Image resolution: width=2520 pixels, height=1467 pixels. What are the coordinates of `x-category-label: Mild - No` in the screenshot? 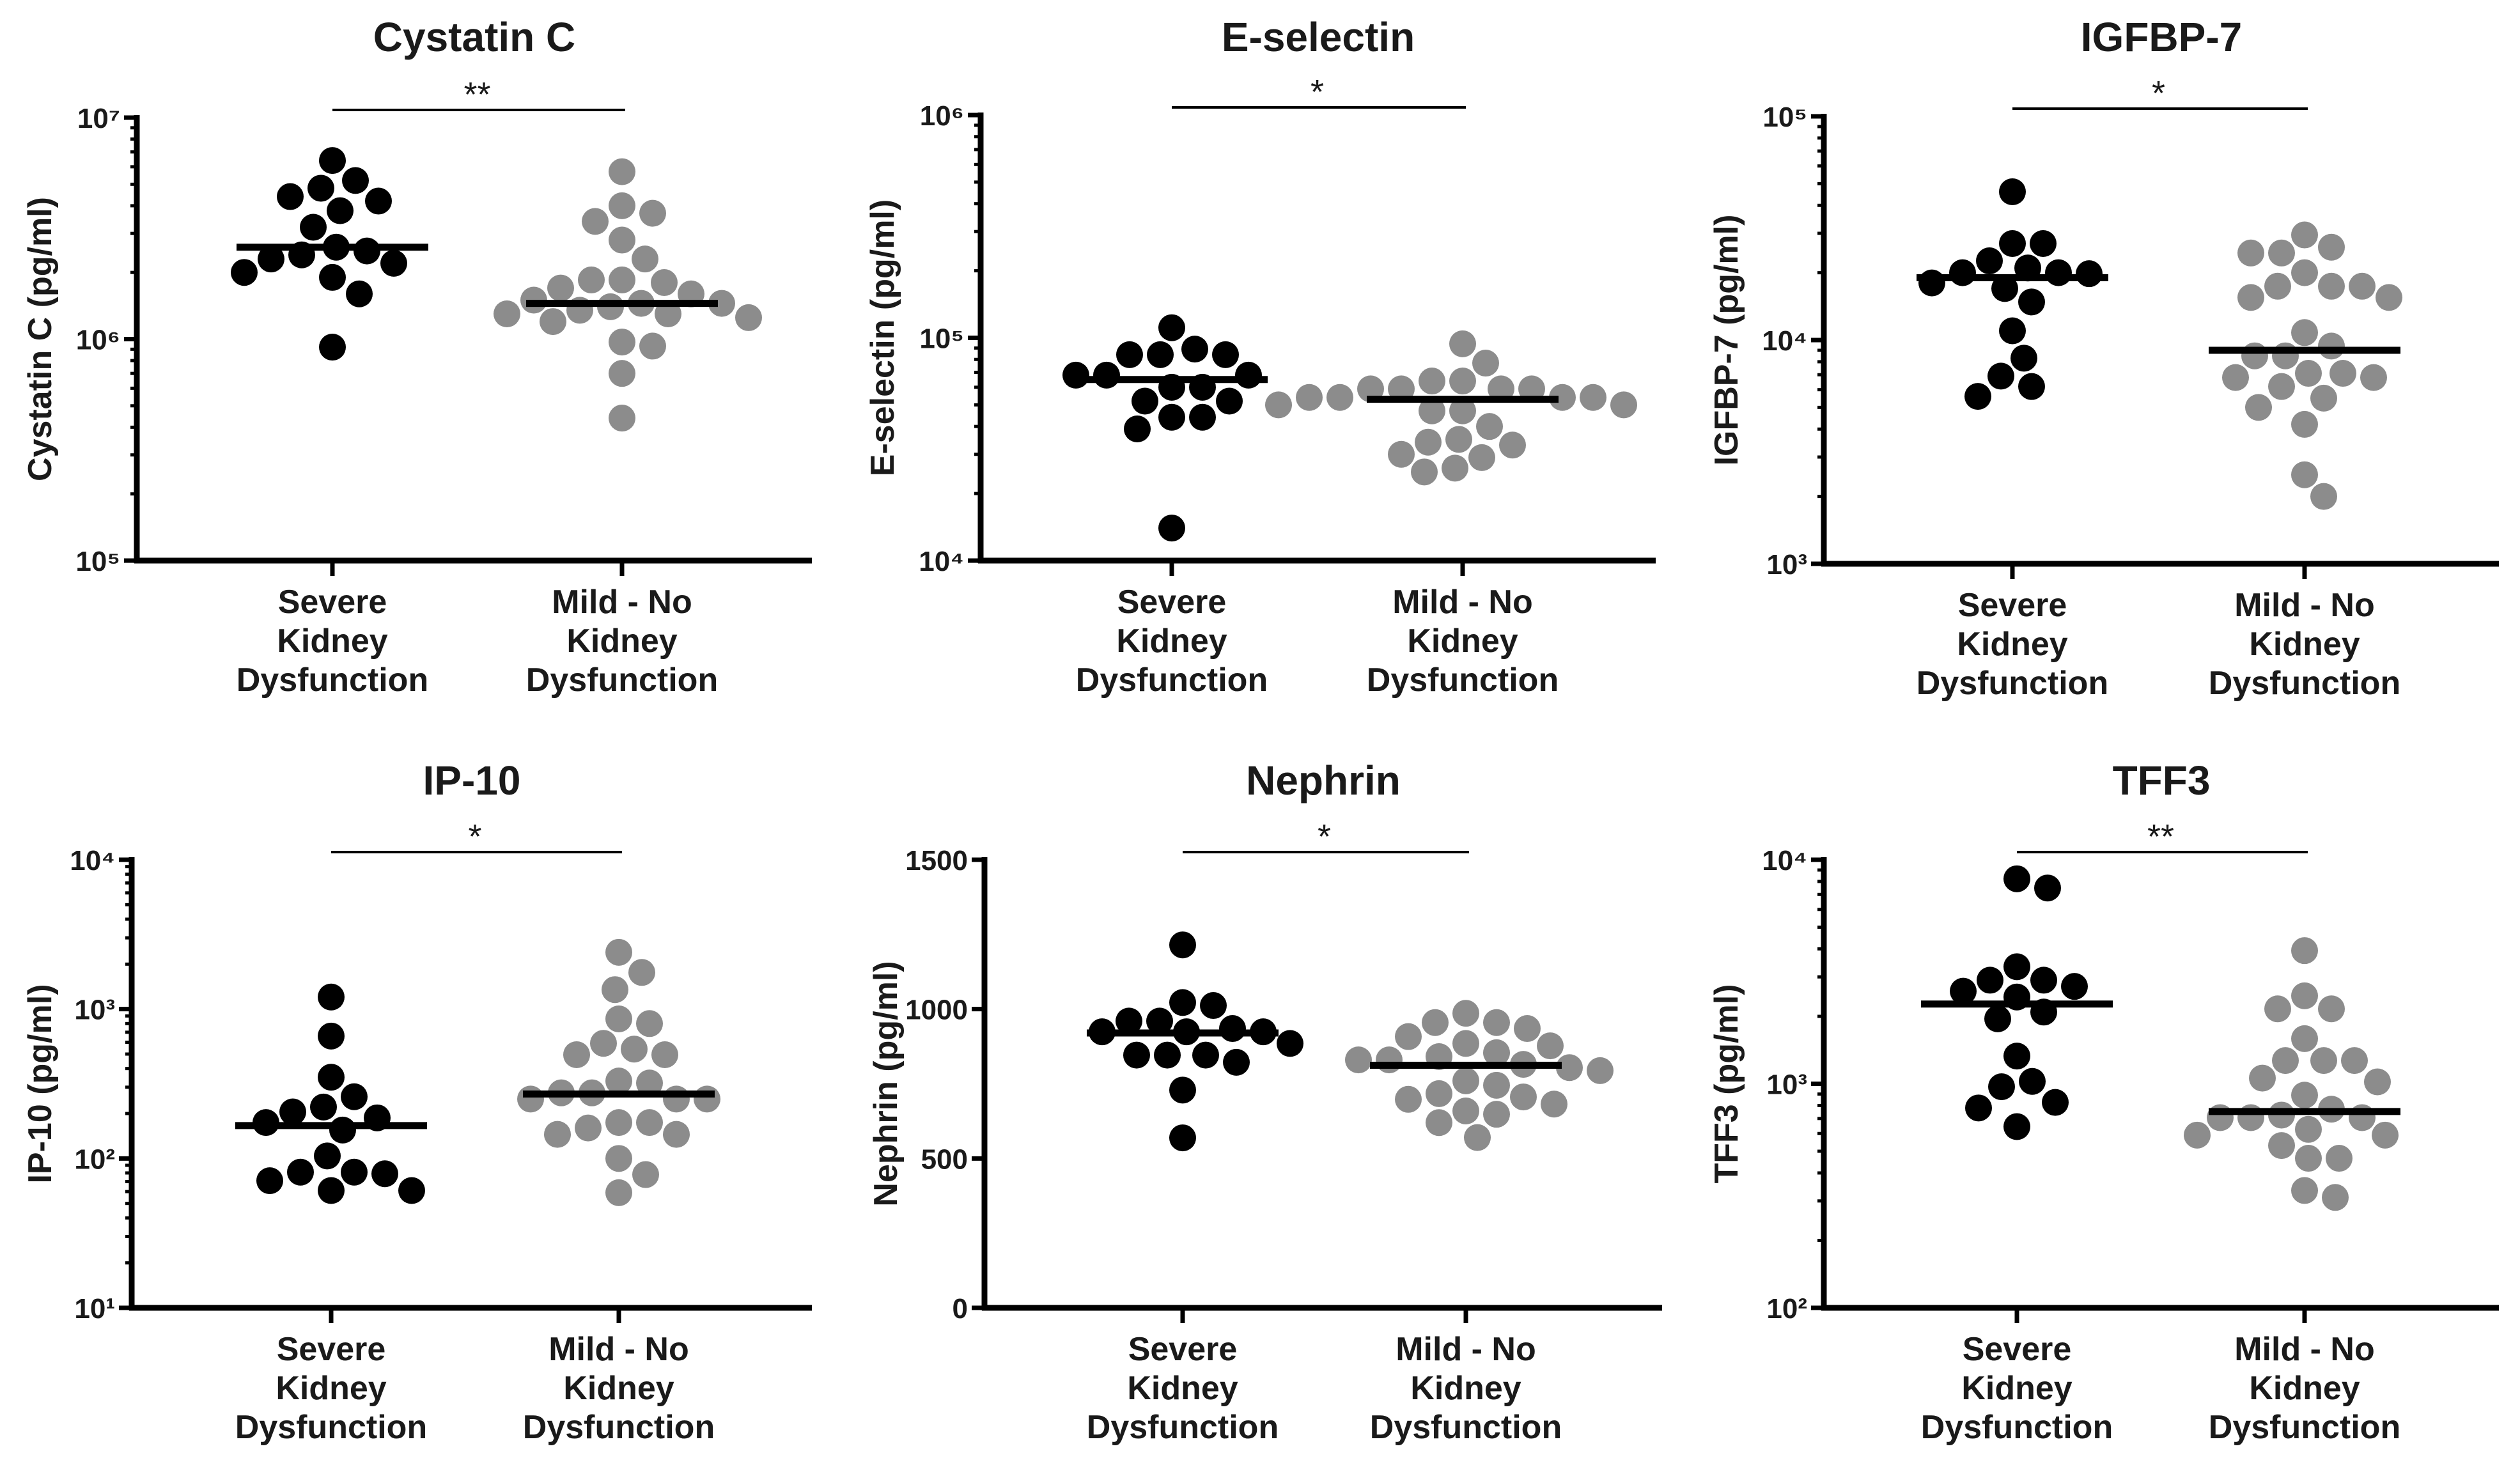 It's located at (2304, 605).